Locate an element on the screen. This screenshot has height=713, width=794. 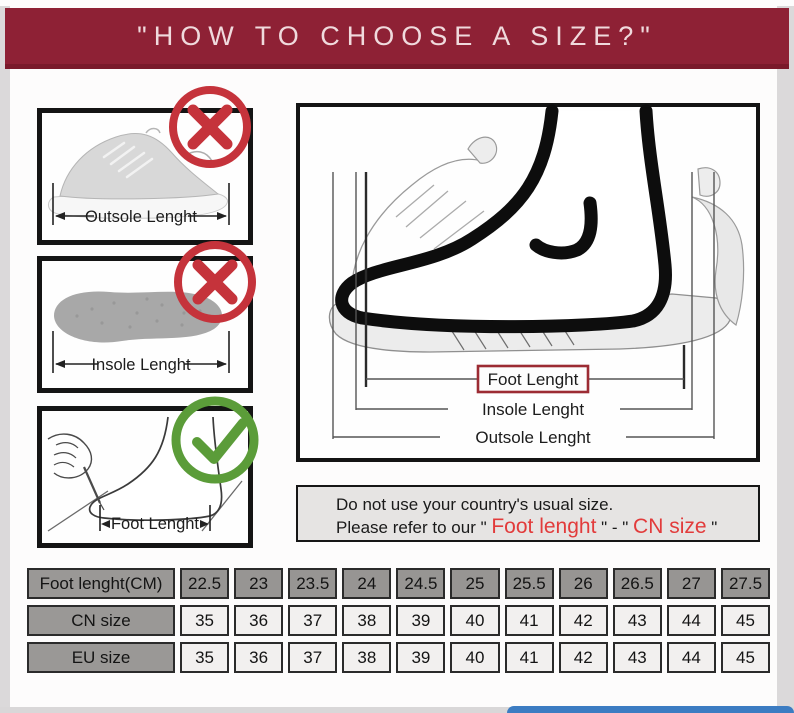
panel-insole-wrong: Insole Lenght is located at coordinates (146, 317).